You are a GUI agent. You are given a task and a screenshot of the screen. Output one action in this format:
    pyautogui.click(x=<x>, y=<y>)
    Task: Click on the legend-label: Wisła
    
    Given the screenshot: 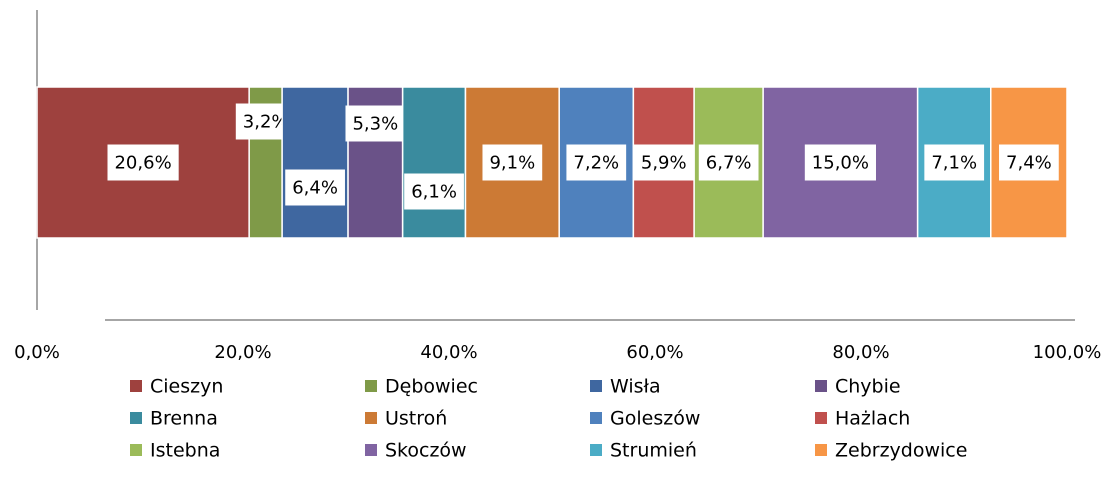 What is the action you would take?
    pyautogui.click(x=635, y=387)
    